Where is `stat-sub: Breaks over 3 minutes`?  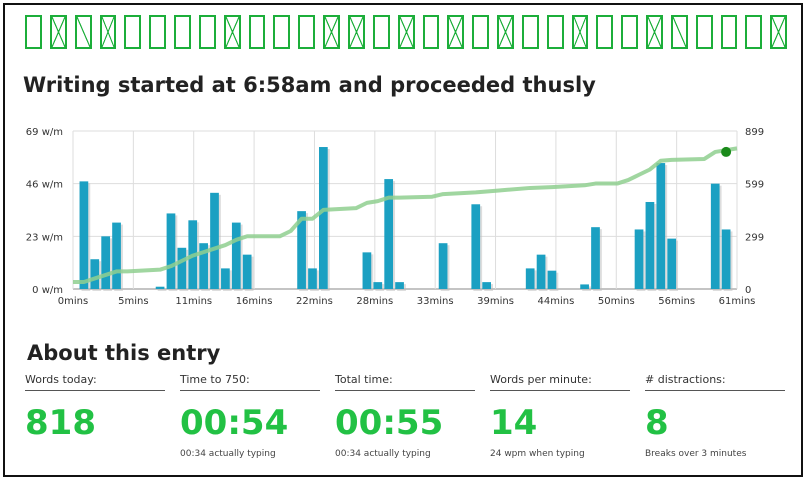
stat-sub: Breaks over 3 minutes is located at coordinates (696, 454).